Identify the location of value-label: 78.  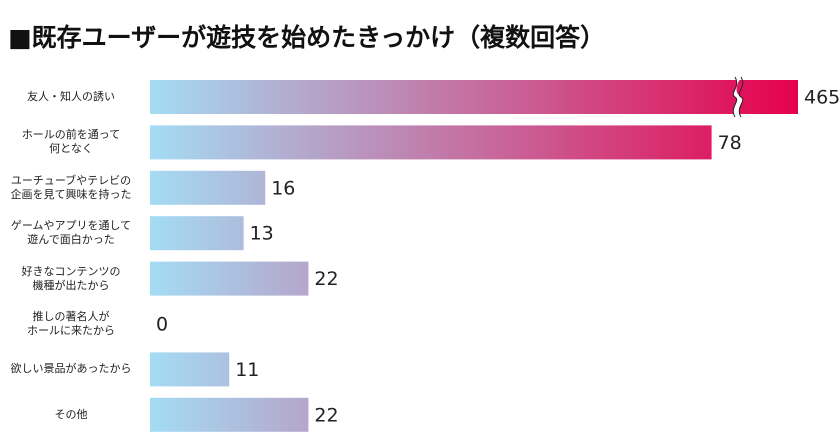
(730, 143).